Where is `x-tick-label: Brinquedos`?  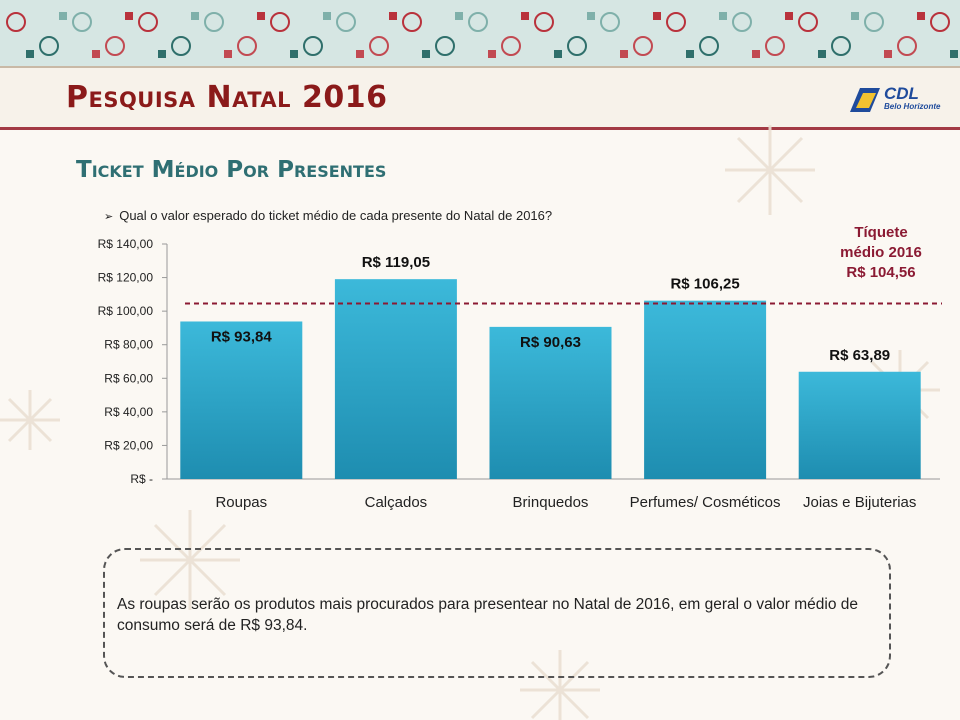
x-tick-label: Brinquedos is located at coordinates (551, 502).